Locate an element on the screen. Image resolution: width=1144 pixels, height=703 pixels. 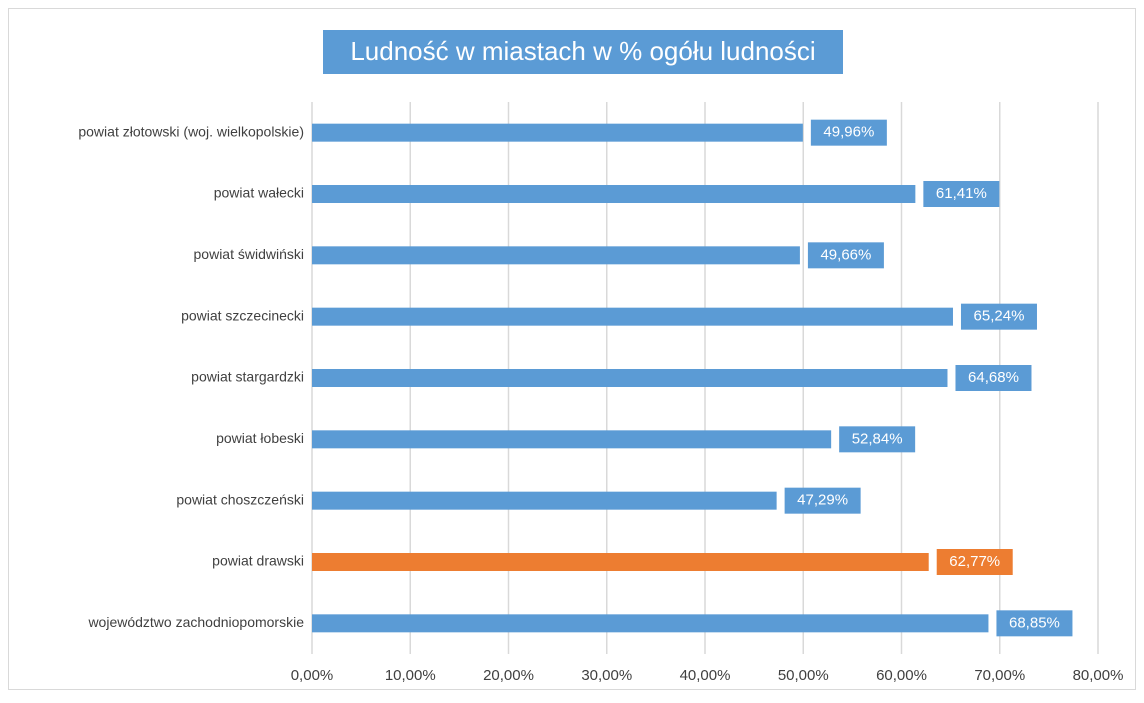
value-label: 64,68% is located at coordinates (993, 377).